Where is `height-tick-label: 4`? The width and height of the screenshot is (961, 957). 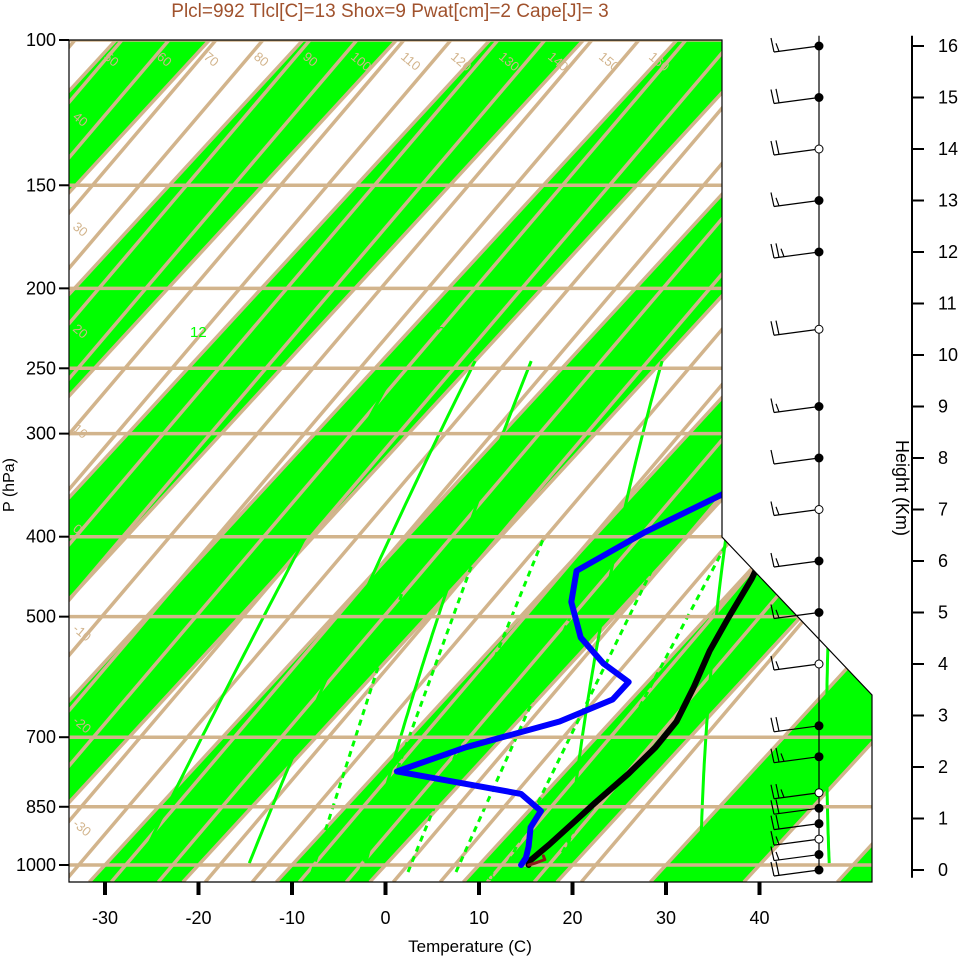
height-tick-label: 4 is located at coordinates (943, 664).